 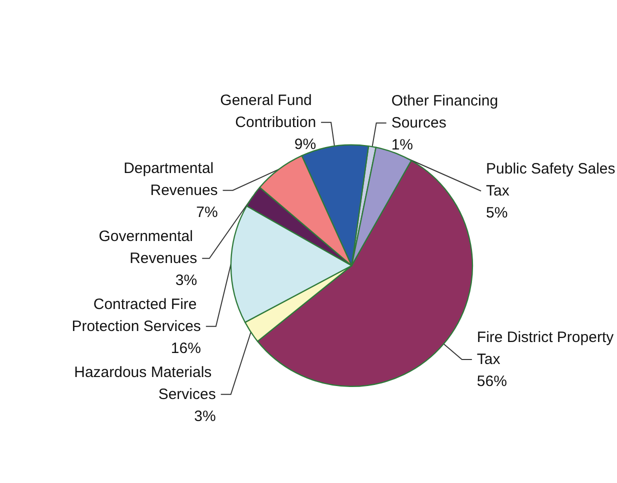 I want to click on slice-label: Other Financing Sources, so click(x=446, y=112).